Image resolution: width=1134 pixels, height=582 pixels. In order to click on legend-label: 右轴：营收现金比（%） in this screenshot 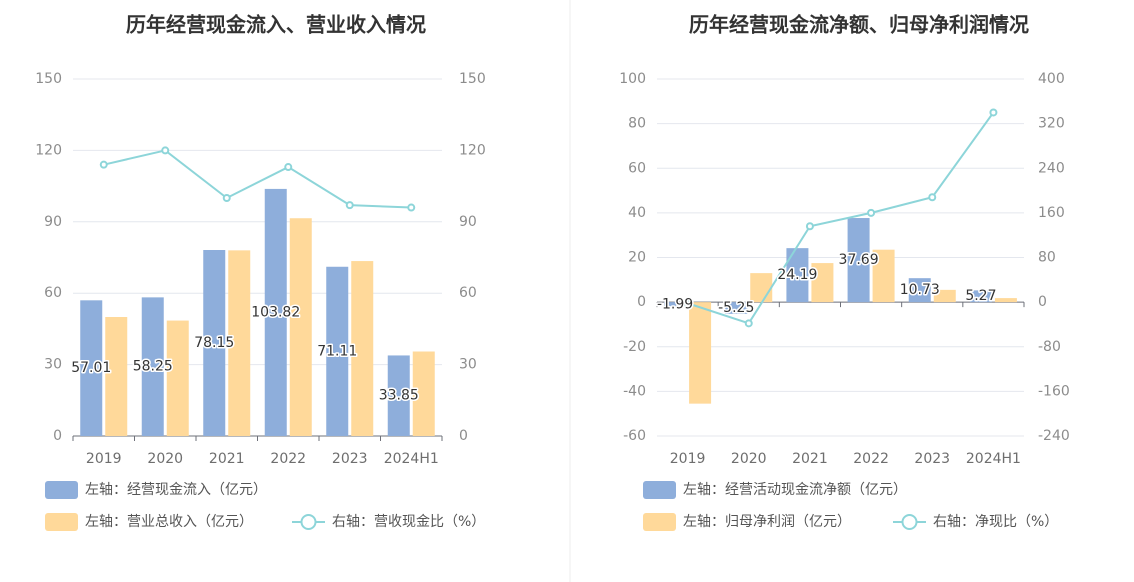, I will do `click(408, 522)`.